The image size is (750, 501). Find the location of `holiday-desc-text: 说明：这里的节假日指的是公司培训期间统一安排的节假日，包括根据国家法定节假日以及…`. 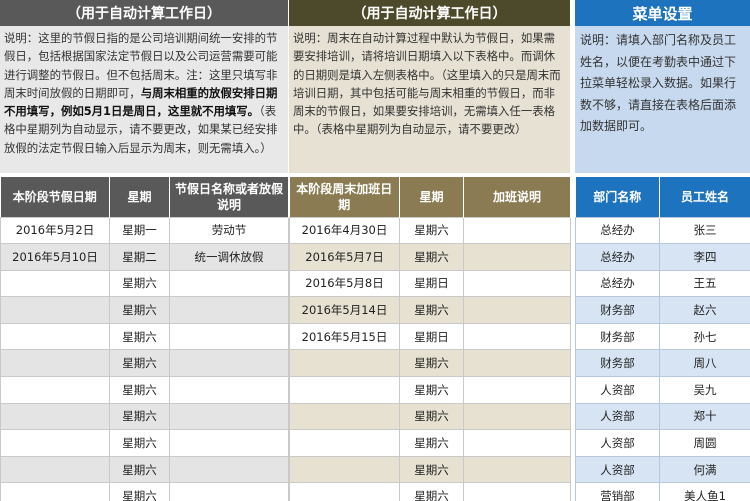

holiday-desc-text: 说明：这里的节假日指的是公司培训期间统一安排的节假日，包括根据国家法定节假日以及… is located at coordinates (141, 65).